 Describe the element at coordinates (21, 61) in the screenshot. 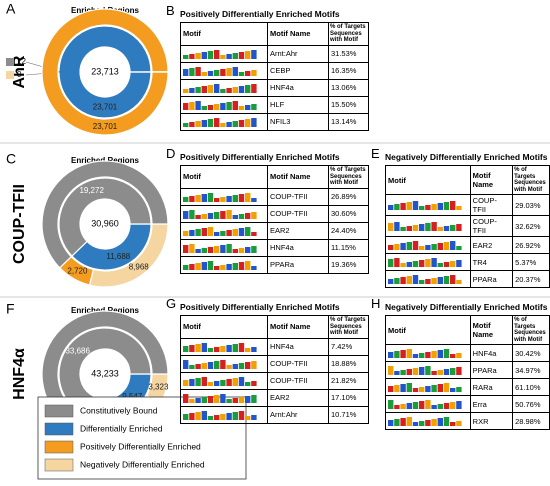

I see `donut-value: 12` at that location.